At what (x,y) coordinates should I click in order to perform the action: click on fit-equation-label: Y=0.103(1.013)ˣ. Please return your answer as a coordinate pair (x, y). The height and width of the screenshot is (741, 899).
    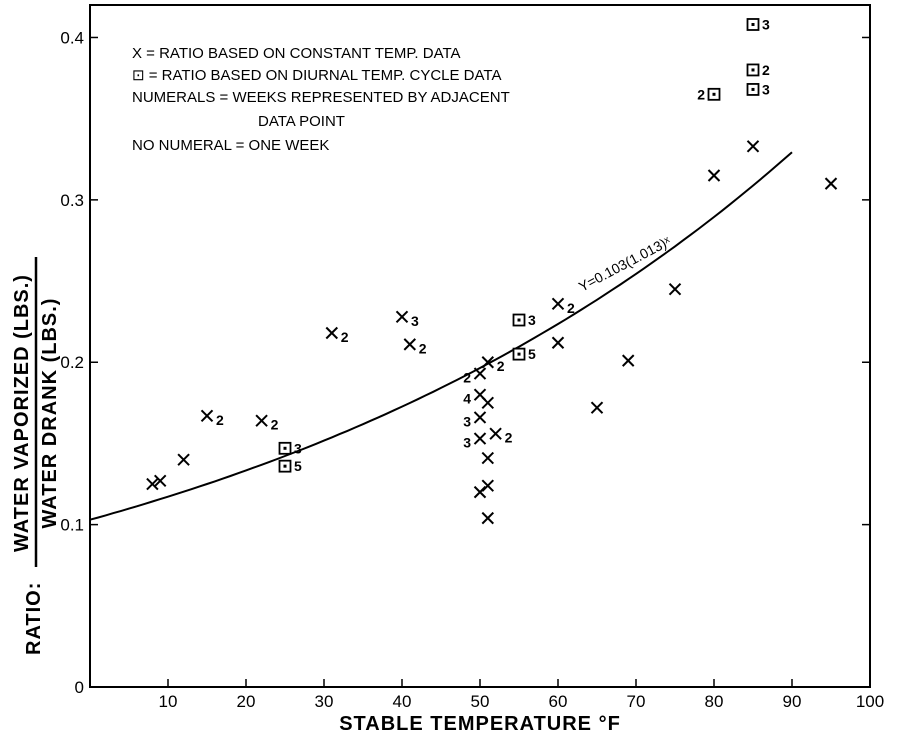
    Looking at the image, I should click on (624, 264).